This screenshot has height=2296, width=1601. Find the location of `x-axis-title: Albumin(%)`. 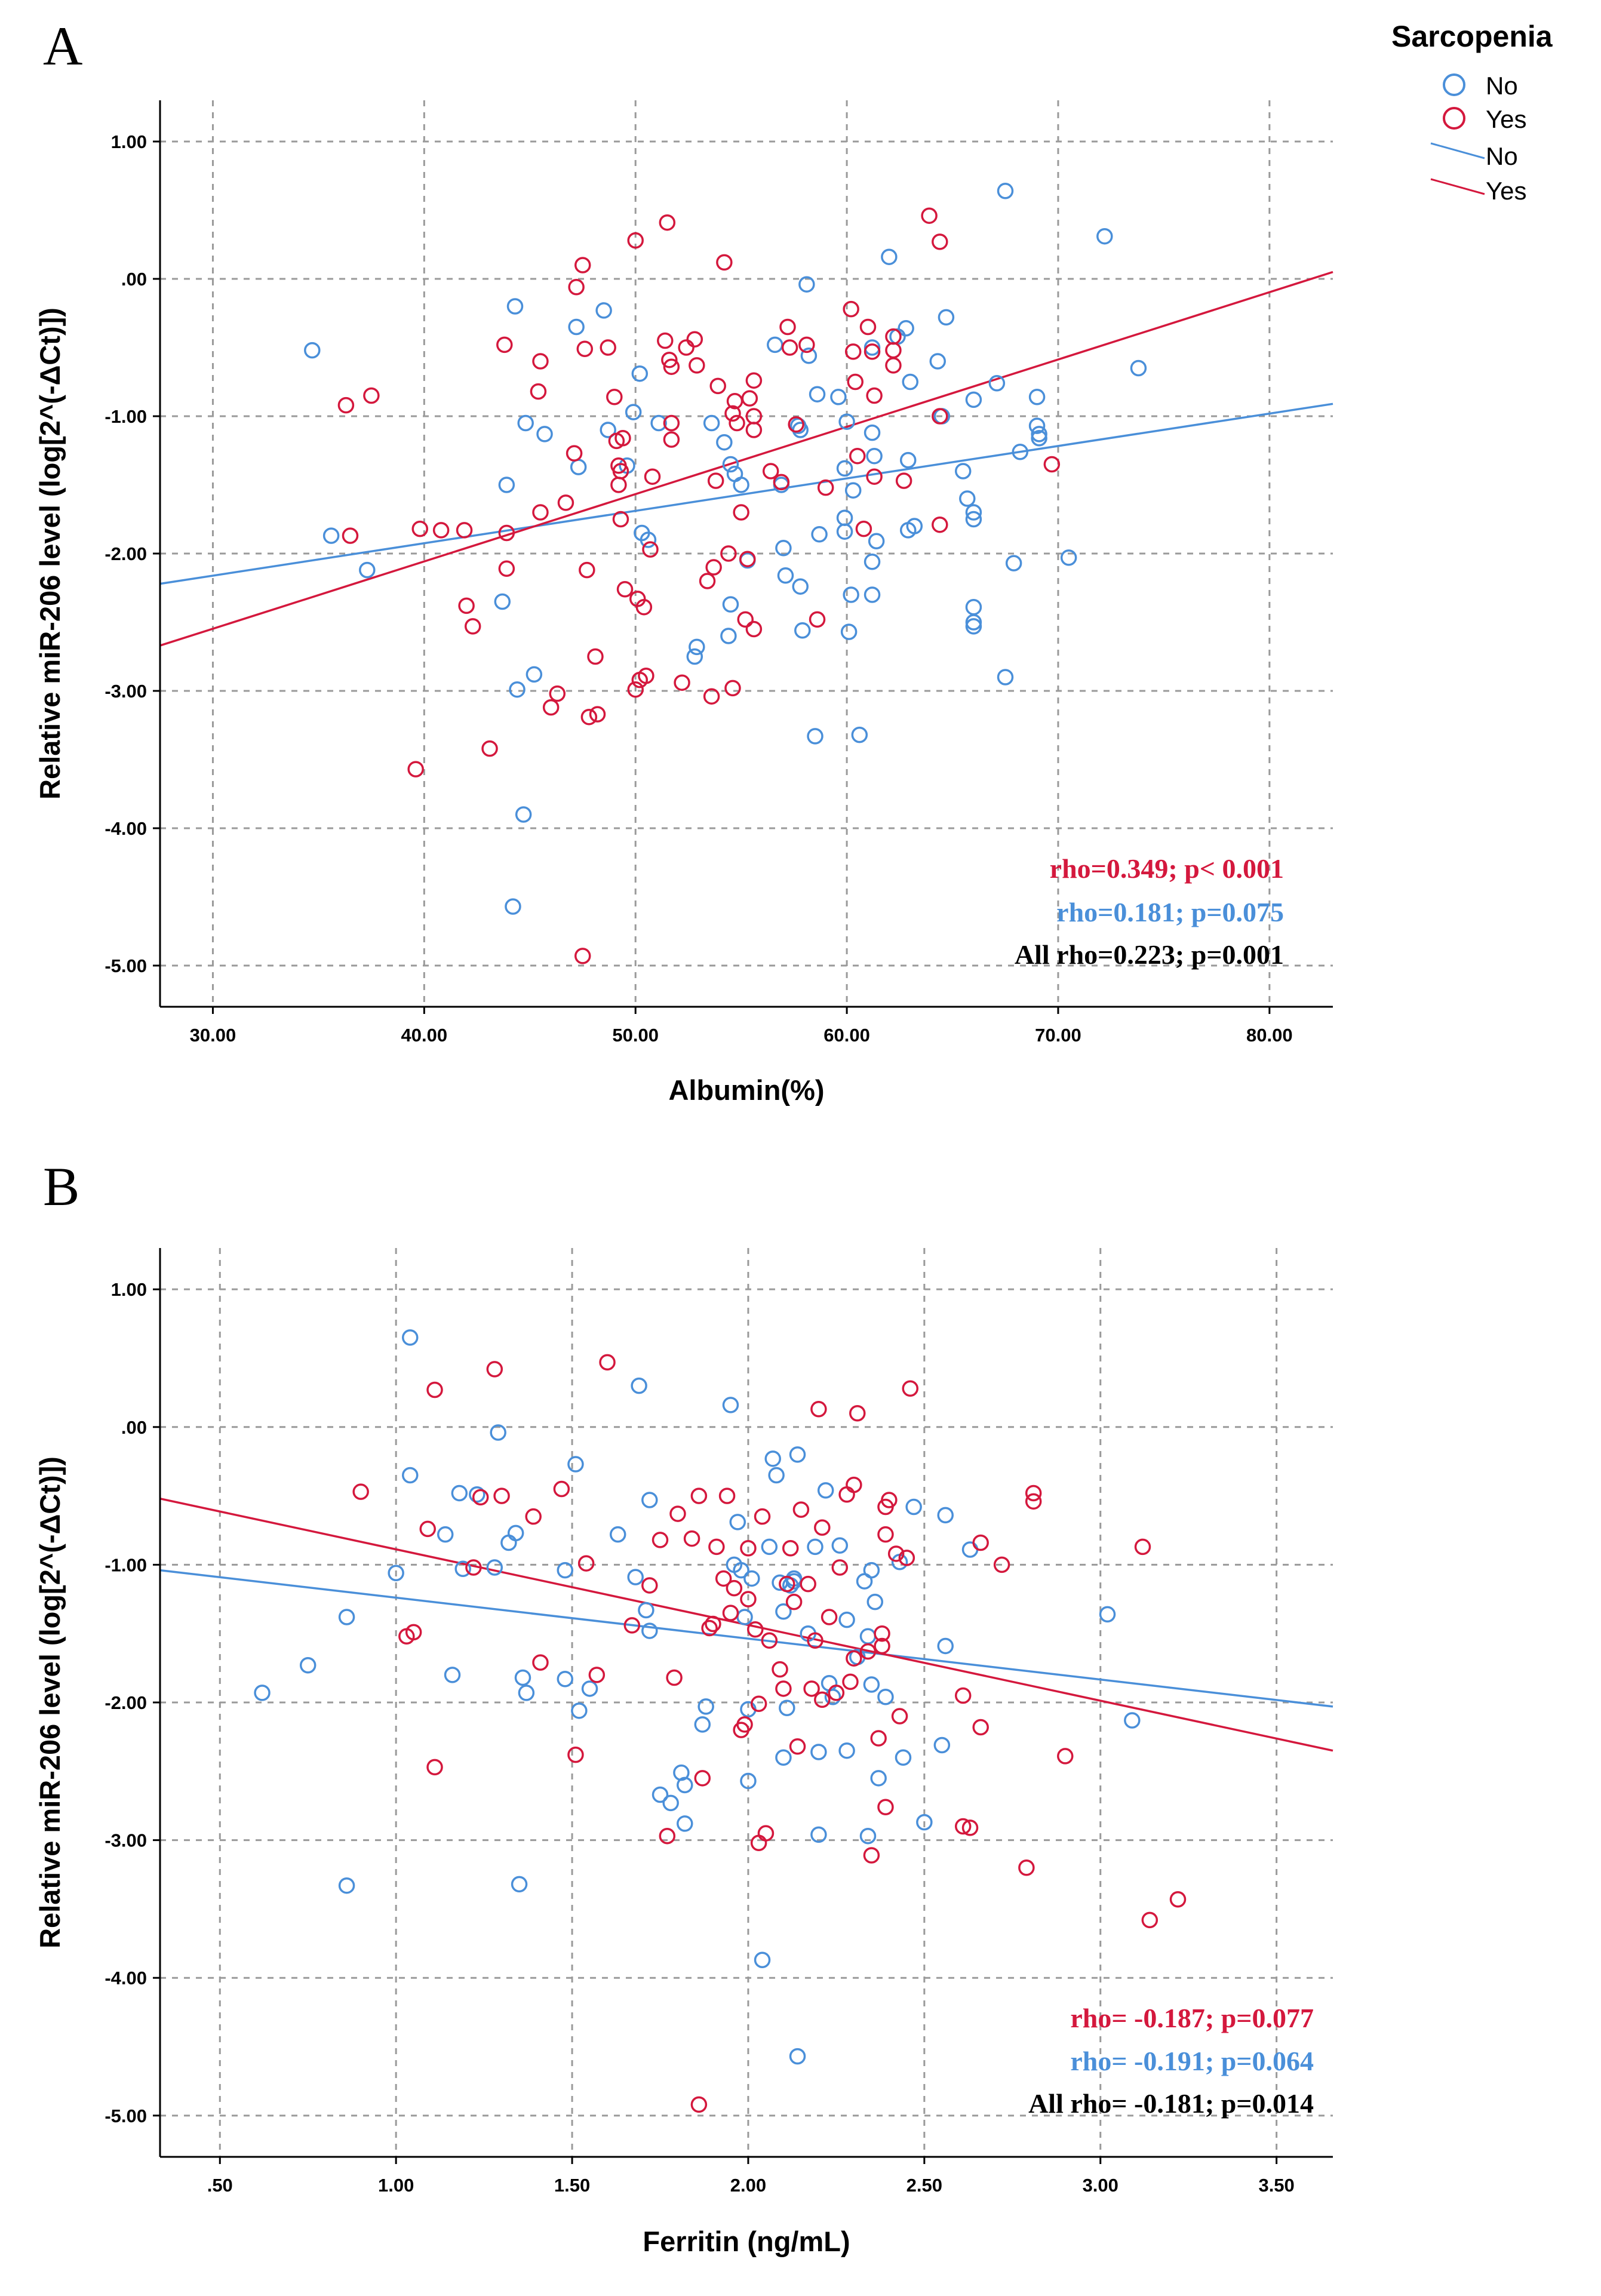

x-axis-title: Albumin(%) is located at coordinates (746, 1090).